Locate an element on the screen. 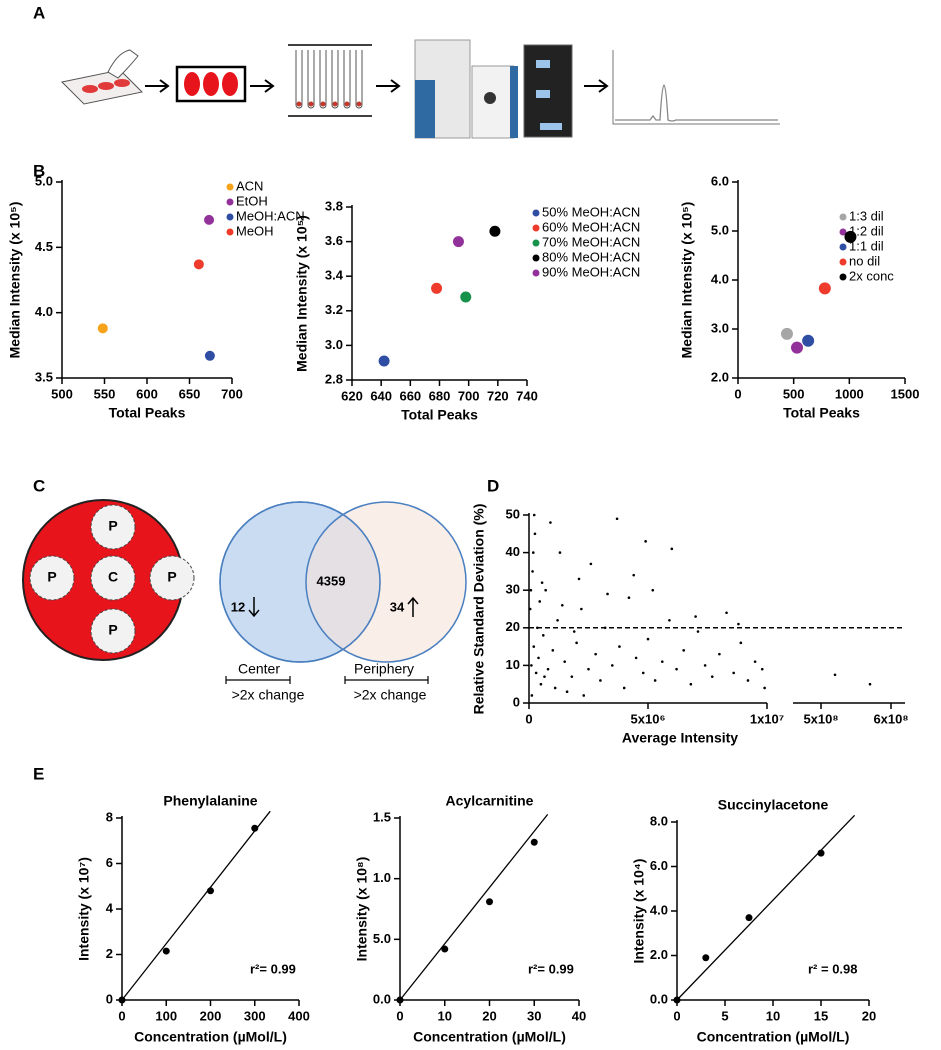  legend-label: 60% MeOH:ACN is located at coordinates (591, 226).